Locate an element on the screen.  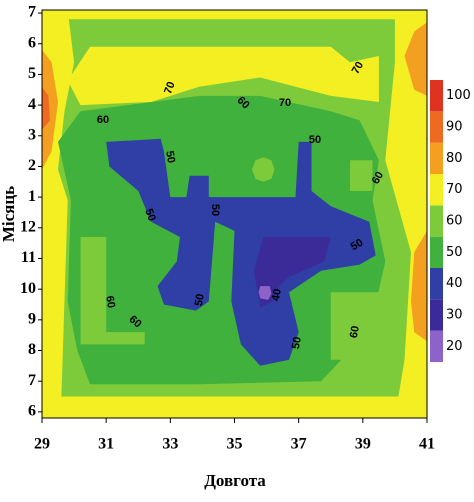
colorbar-label: 50 is located at coordinates (454, 252).